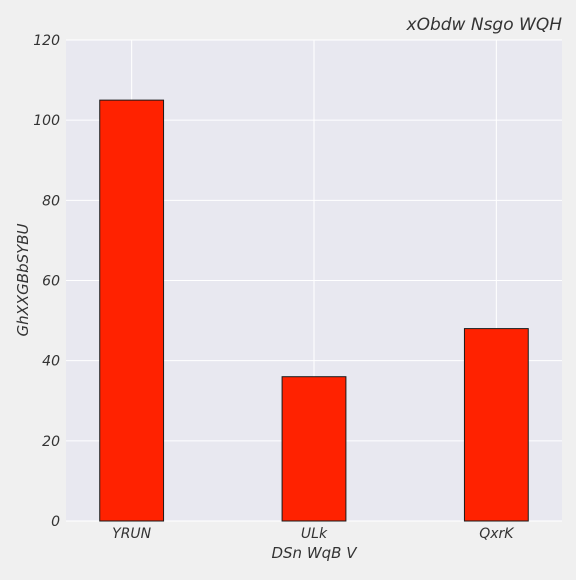 The height and width of the screenshot is (580, 576). I want to click on y-tick-labels: 0 20 40 60 80 100 120, so click(46, 281).